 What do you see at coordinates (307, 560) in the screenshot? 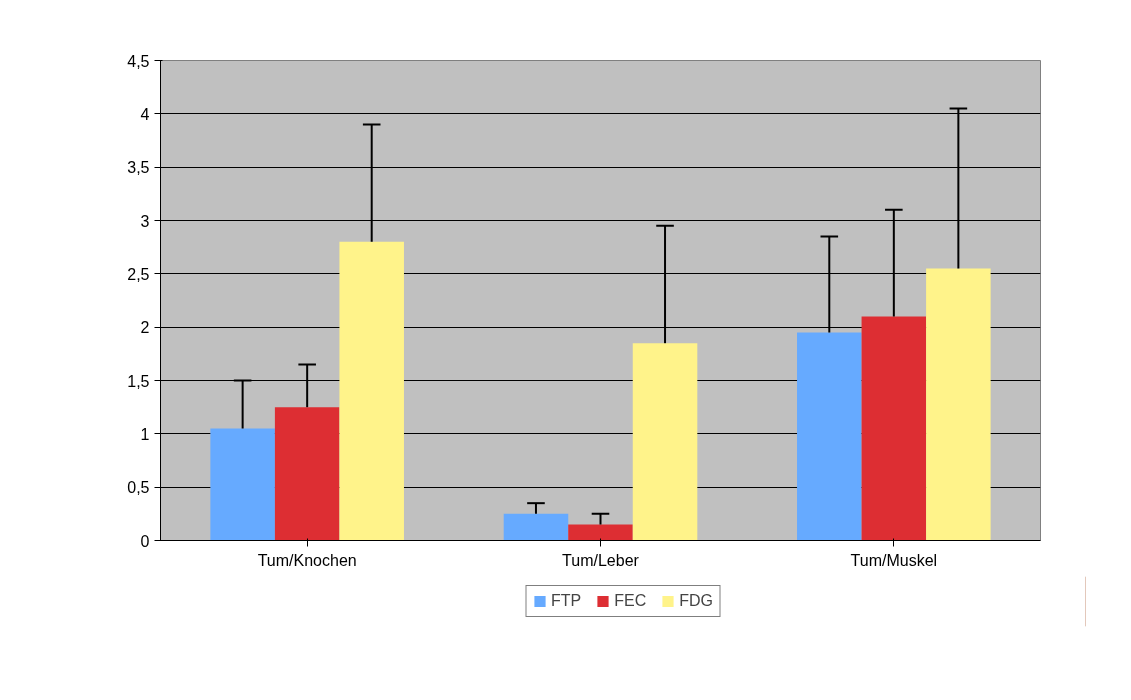
I see `x-tick-label: Tum/Knochen` at bounding box center [307, 560].